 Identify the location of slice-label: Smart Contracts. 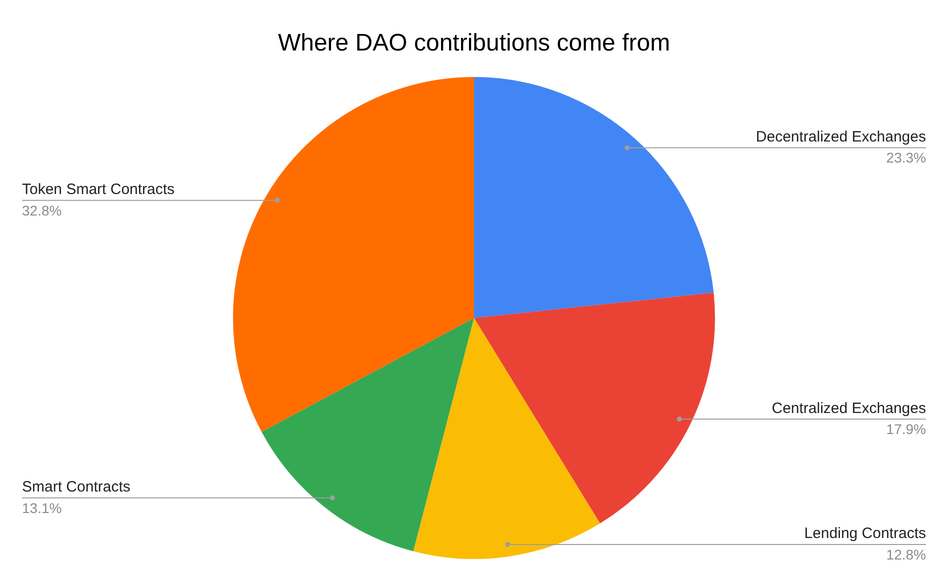
(76, 487).